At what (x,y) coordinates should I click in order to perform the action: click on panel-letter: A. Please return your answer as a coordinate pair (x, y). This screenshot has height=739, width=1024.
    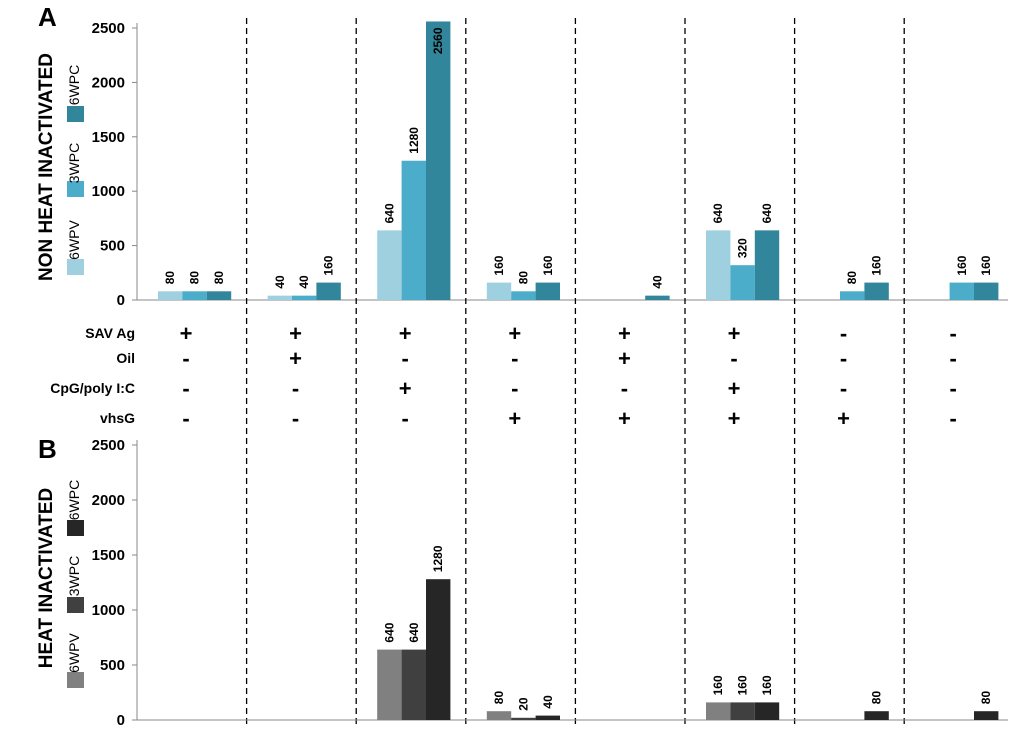
    Looking at the image, I should click on (47, 17).